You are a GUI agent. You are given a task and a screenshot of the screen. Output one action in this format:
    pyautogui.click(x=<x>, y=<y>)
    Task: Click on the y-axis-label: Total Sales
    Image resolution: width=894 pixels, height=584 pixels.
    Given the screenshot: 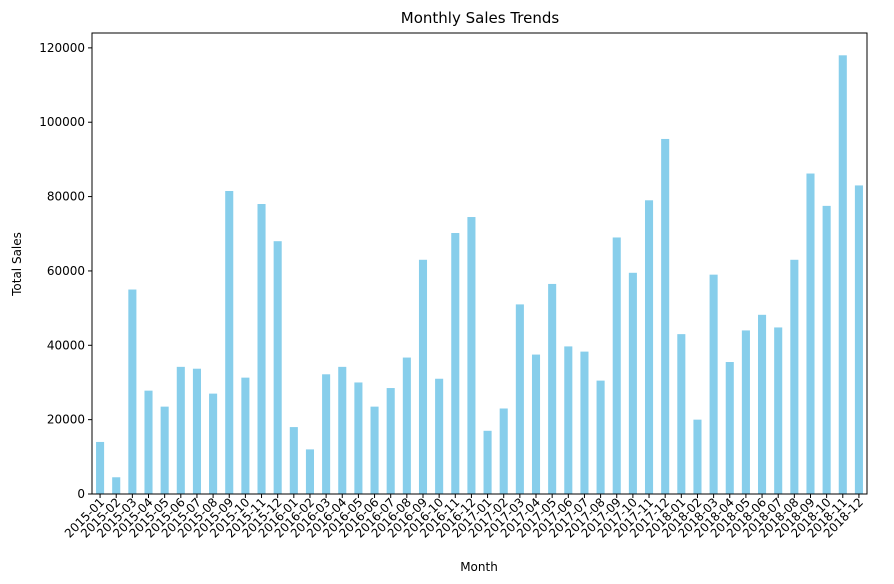 What is the action you would take?
    pyautogui.click(x=17, y=264)
    